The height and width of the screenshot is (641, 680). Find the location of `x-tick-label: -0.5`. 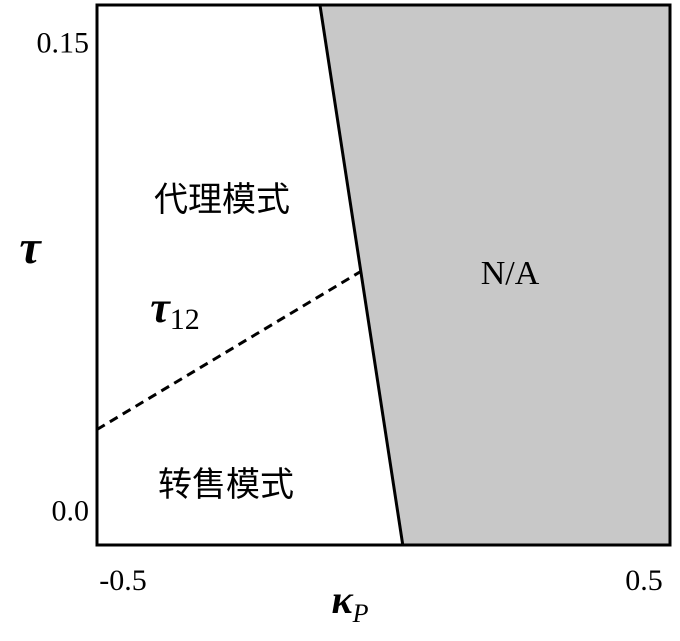

x-tick-label: -0.5 is located at coordinates (123, 580).